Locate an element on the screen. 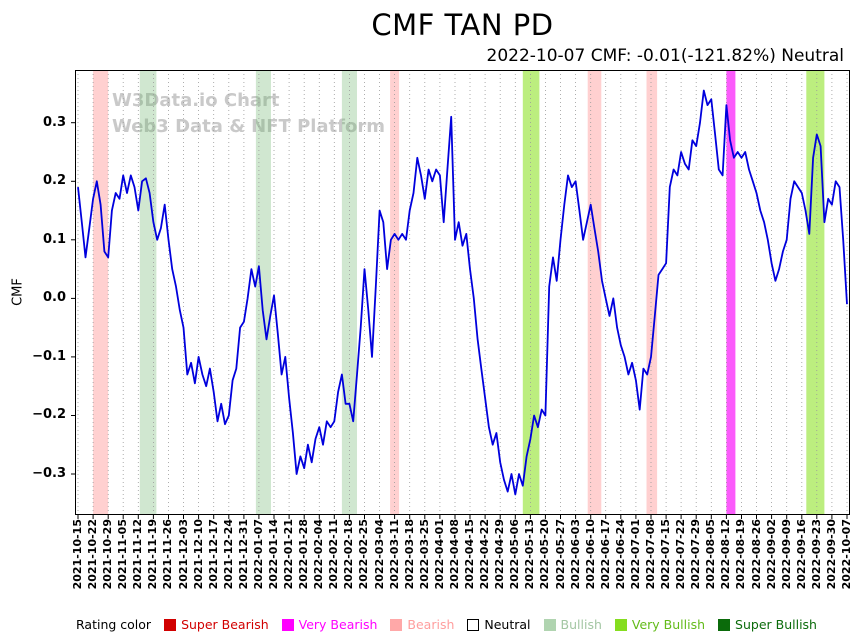  y-tick-label: −0.1 is located at coordinates (49, 356).